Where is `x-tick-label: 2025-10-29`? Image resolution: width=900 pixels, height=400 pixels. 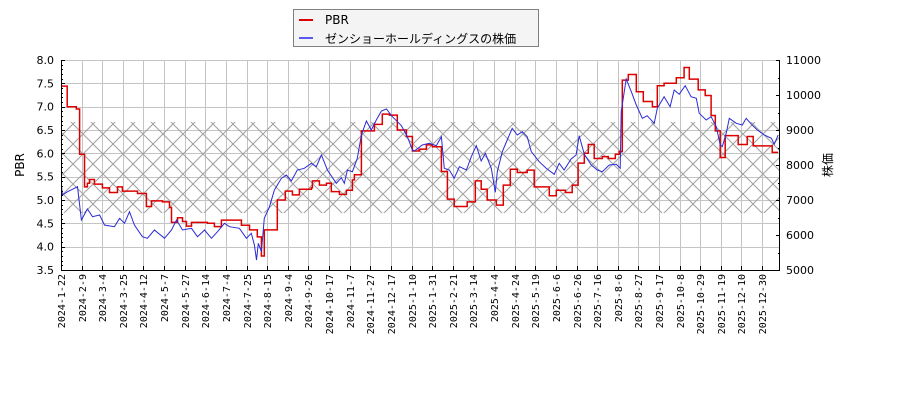 x-tick-label: 2025-10-29 is located at coordinates (701, 304).